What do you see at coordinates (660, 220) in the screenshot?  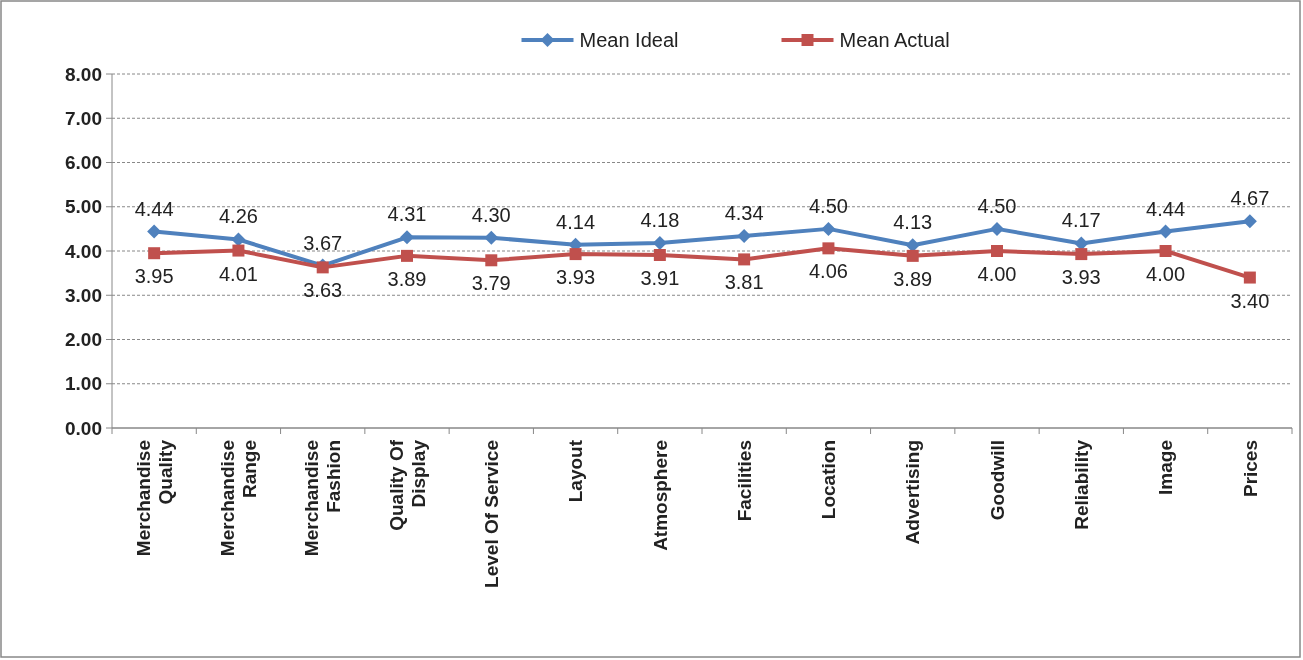 I see `data-label: 4.18` at bounding box center [660, 220].